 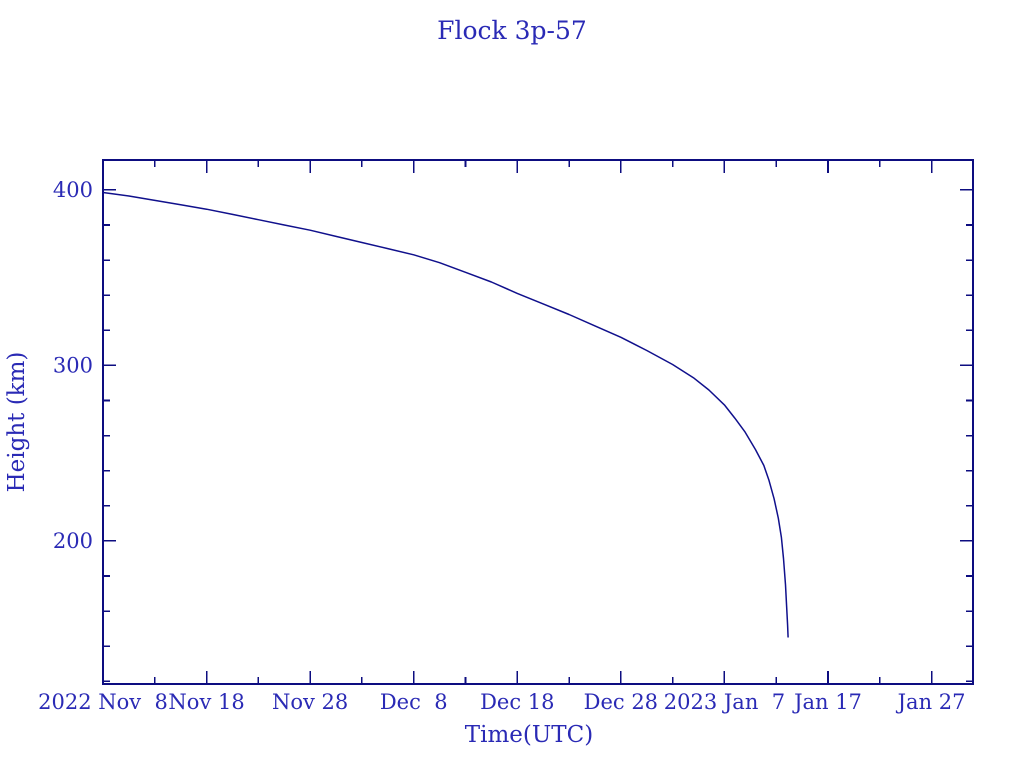 What do you see at coordinates (73, 541) in the screenshot?
I see `y-tick-label: 200` at bounding box center [73, 541].